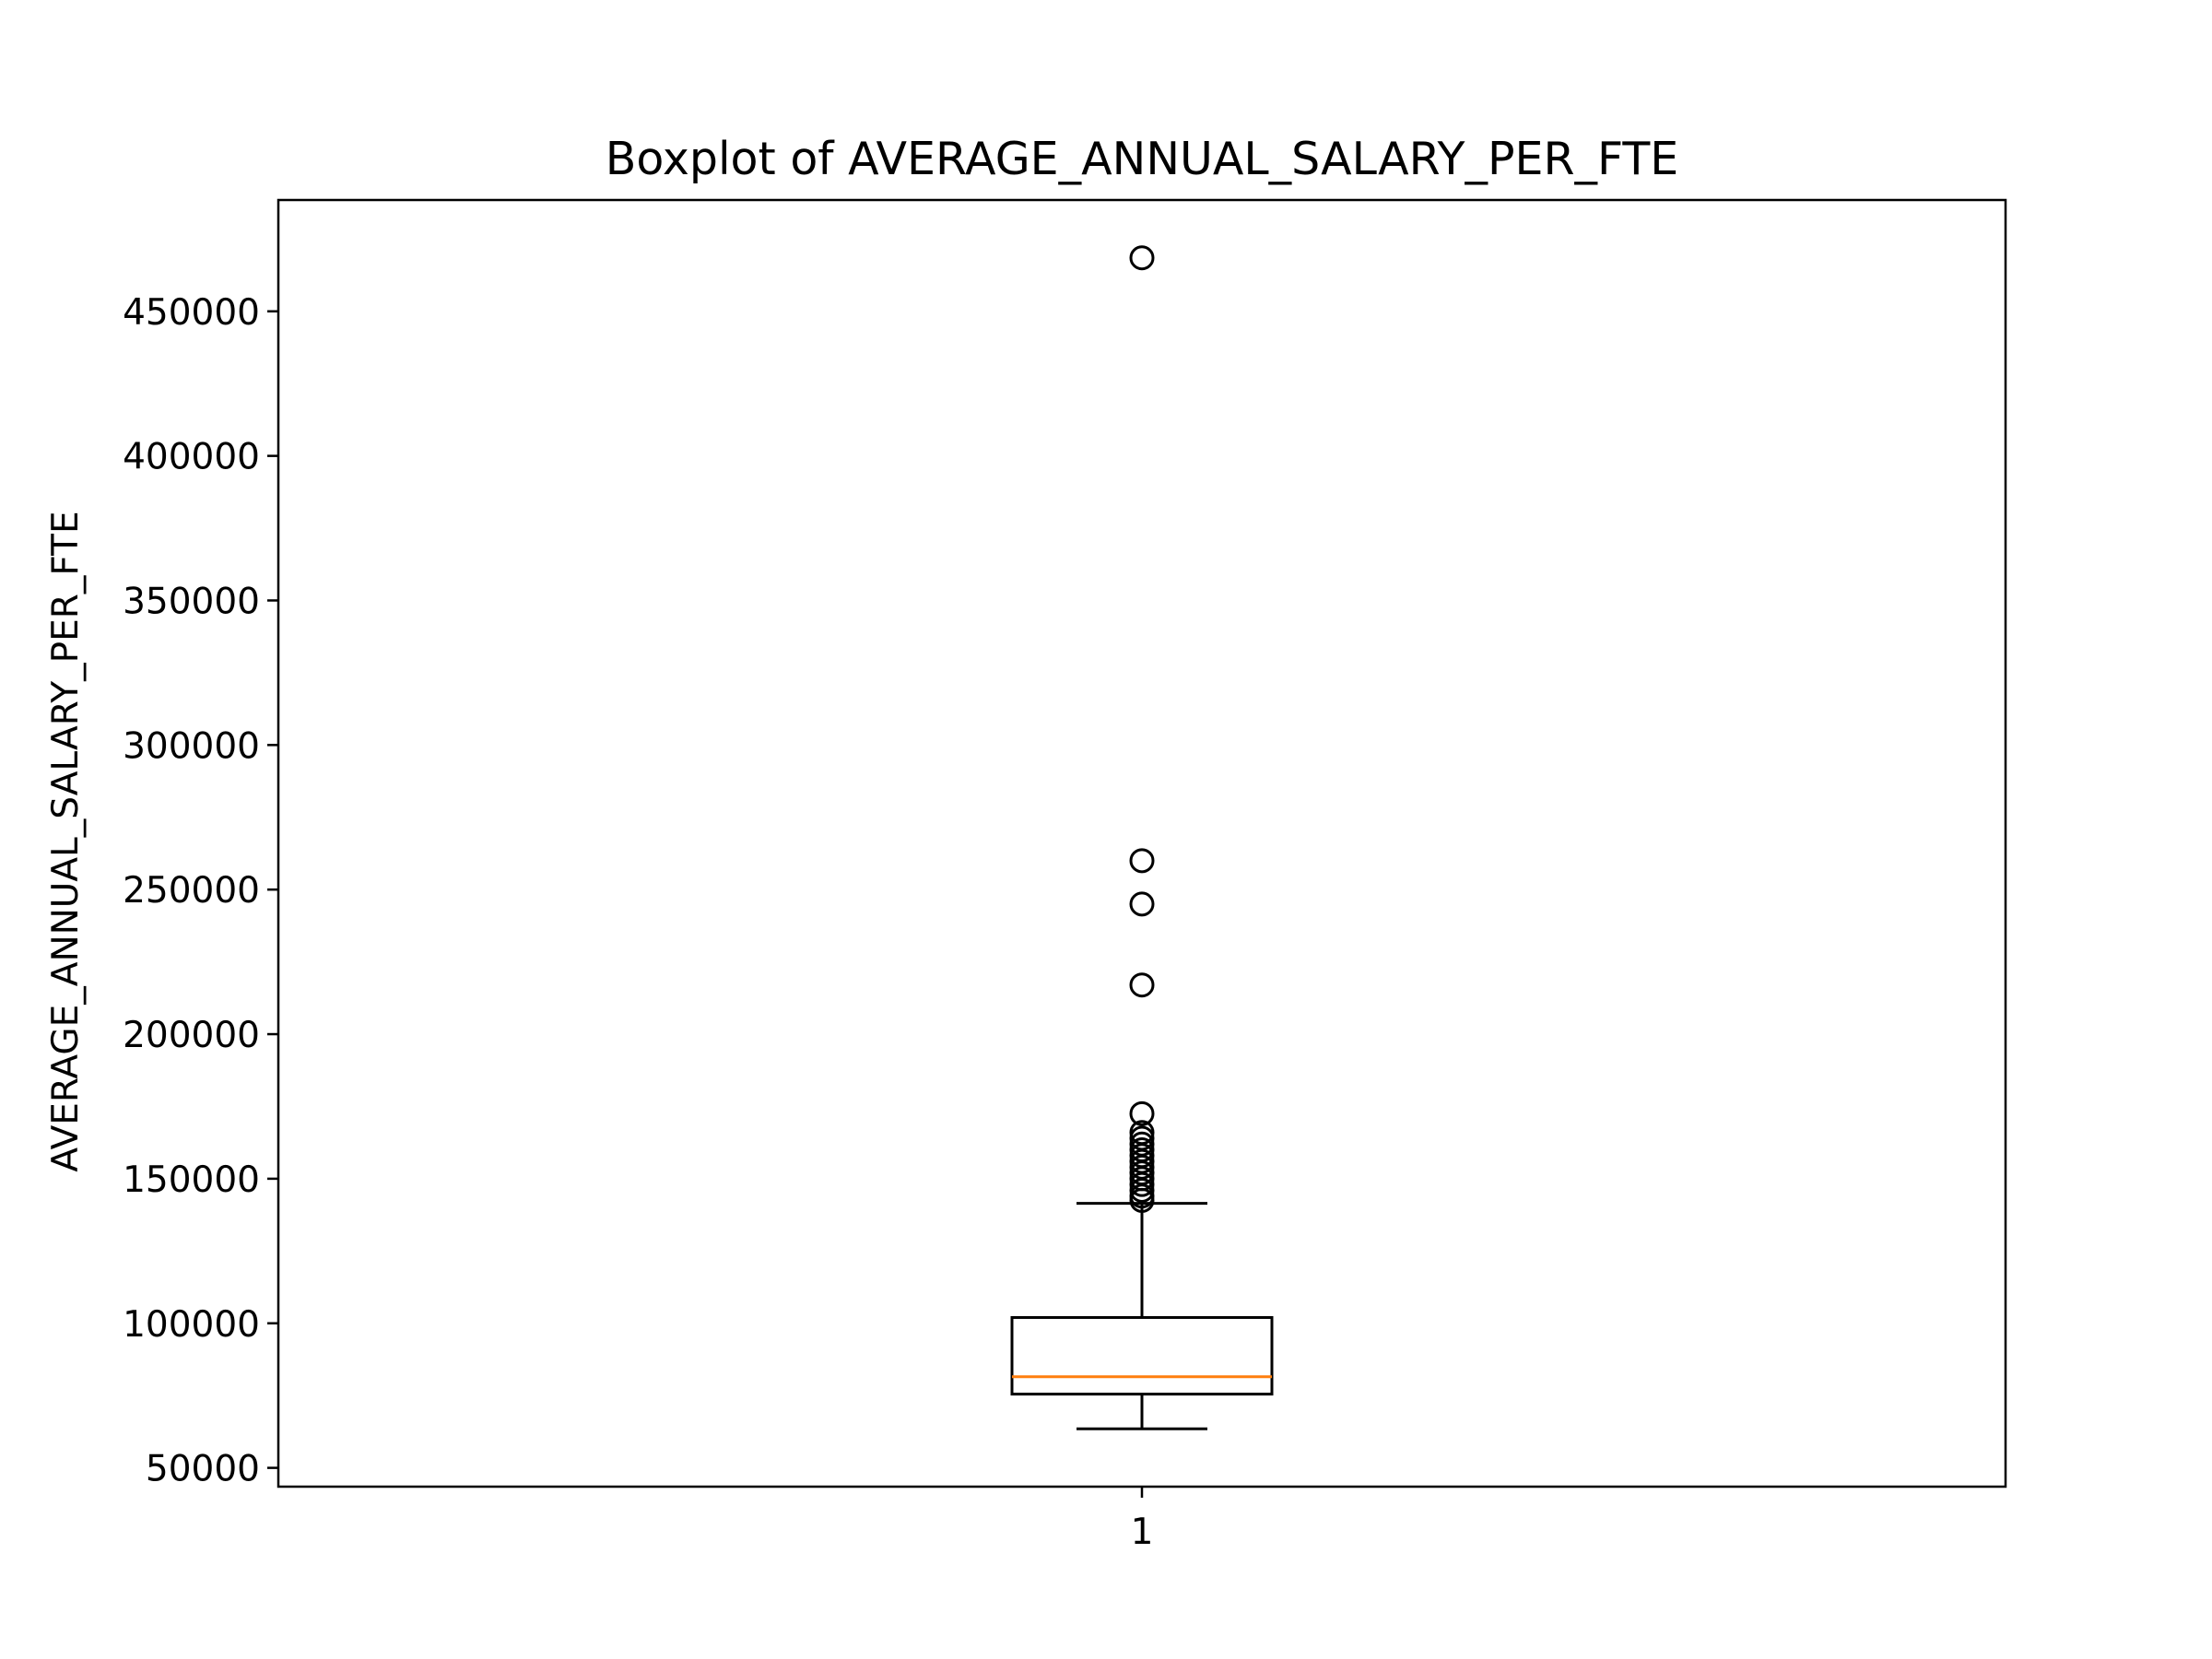 This screenshot has height=1659, width=2212. Describe the element at coordinates (203, 1469) in the screenshot. I see `y-tick-label: 50000` at that location.